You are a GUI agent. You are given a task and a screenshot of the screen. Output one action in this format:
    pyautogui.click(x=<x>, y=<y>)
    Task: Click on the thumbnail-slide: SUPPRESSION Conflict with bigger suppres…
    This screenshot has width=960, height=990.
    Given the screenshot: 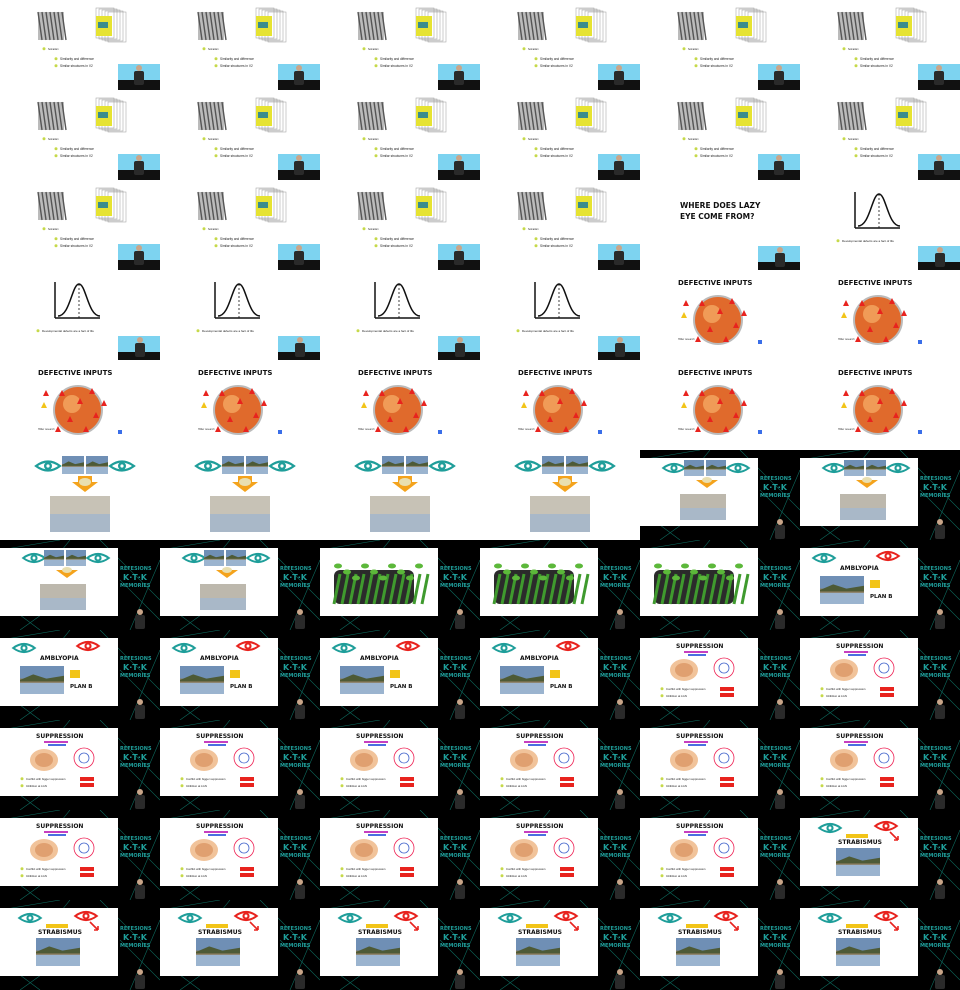 What is the action you would take?
    pyautogui.click(x=720, y=765)
    